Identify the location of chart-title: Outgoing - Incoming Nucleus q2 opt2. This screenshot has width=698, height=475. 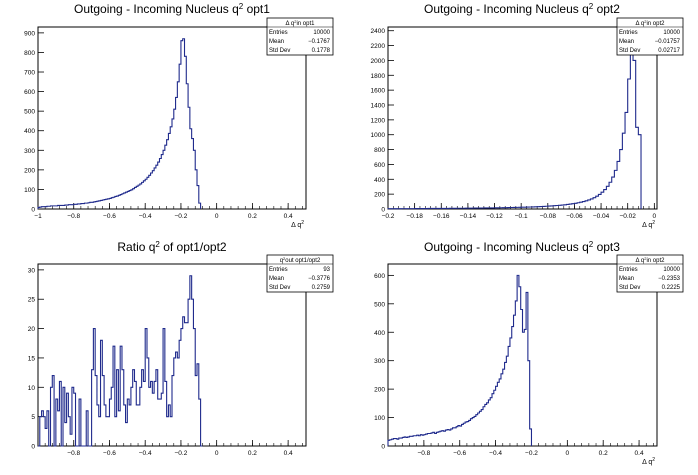
(522, 9).